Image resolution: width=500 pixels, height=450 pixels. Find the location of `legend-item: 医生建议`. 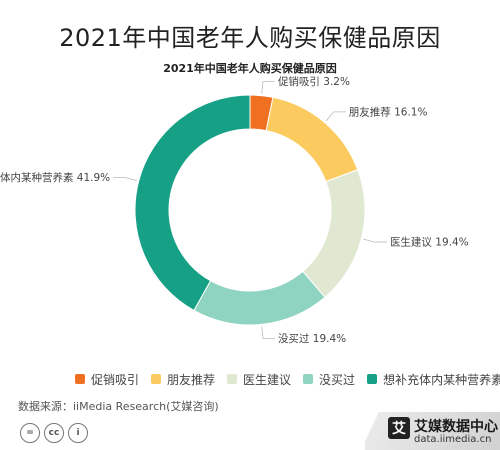

legend-item: 医生建议 is located at coordinates (259, 379).